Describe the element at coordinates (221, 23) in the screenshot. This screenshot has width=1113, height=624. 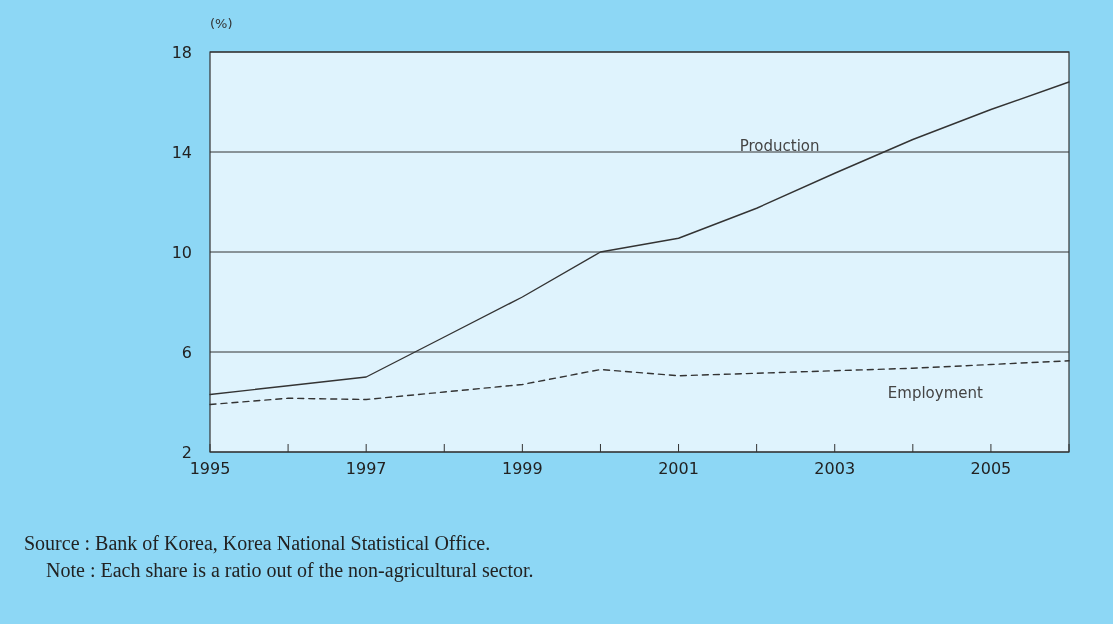
I see `y-axis-title: (%)` at that location.